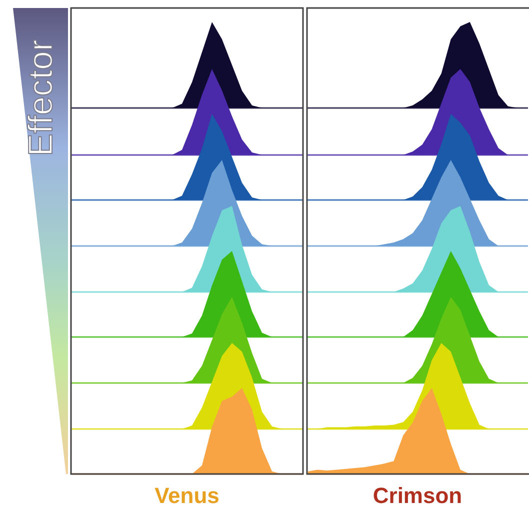 The image size is (529, 514). Describe the element at coordinates (41, 98) in the screenshot. I see `text: Effector` at that location.